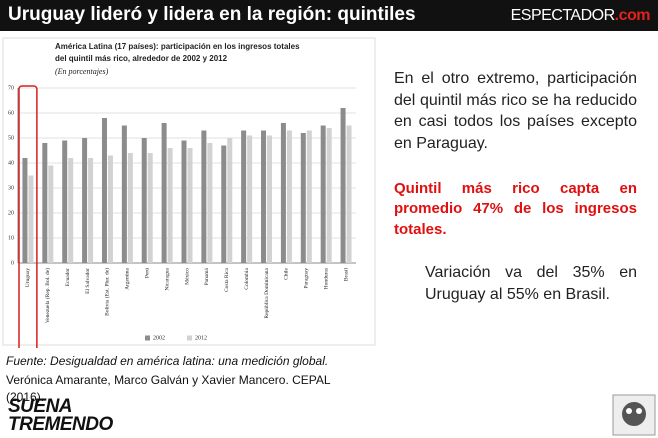 The image size is (658, 438). What do you see at coordinates (107, 292) in the screenshot?
I see `x-tick-label: Bolivia (Est. Plur. de)` at bounding box center [107, 292].